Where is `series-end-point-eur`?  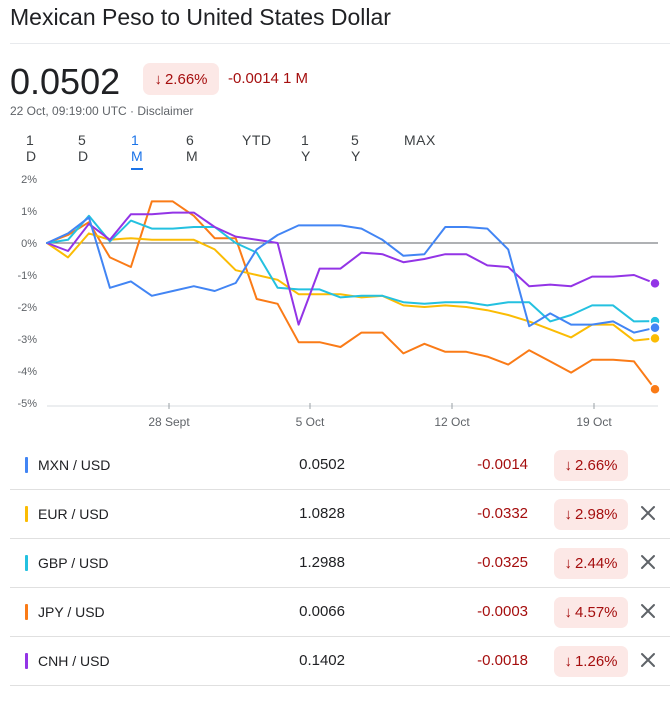
series-end-point-eur is located at coordinates (655, 338).